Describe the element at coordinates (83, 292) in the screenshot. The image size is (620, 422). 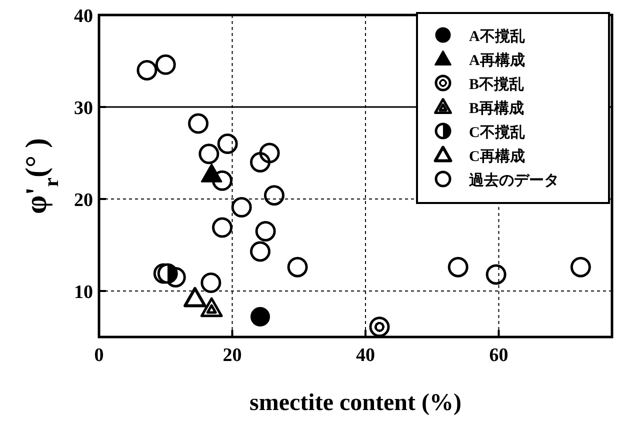
I see `y-tick-label: 10` at that location.